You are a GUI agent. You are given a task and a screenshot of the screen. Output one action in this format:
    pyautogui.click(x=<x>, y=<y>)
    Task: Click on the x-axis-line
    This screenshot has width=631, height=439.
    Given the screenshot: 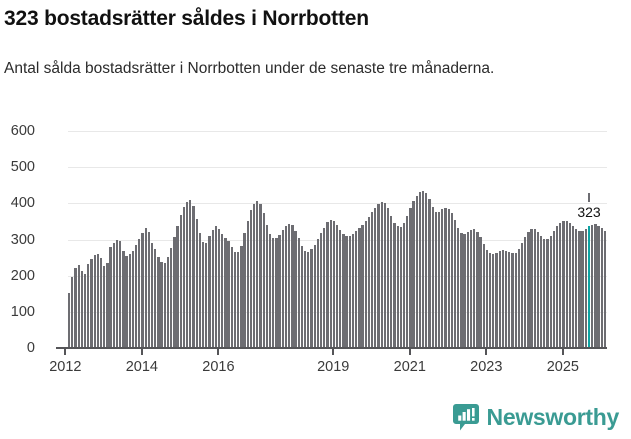 What is the action you would take?
    pyautogui.click(x=331, y=348)
    